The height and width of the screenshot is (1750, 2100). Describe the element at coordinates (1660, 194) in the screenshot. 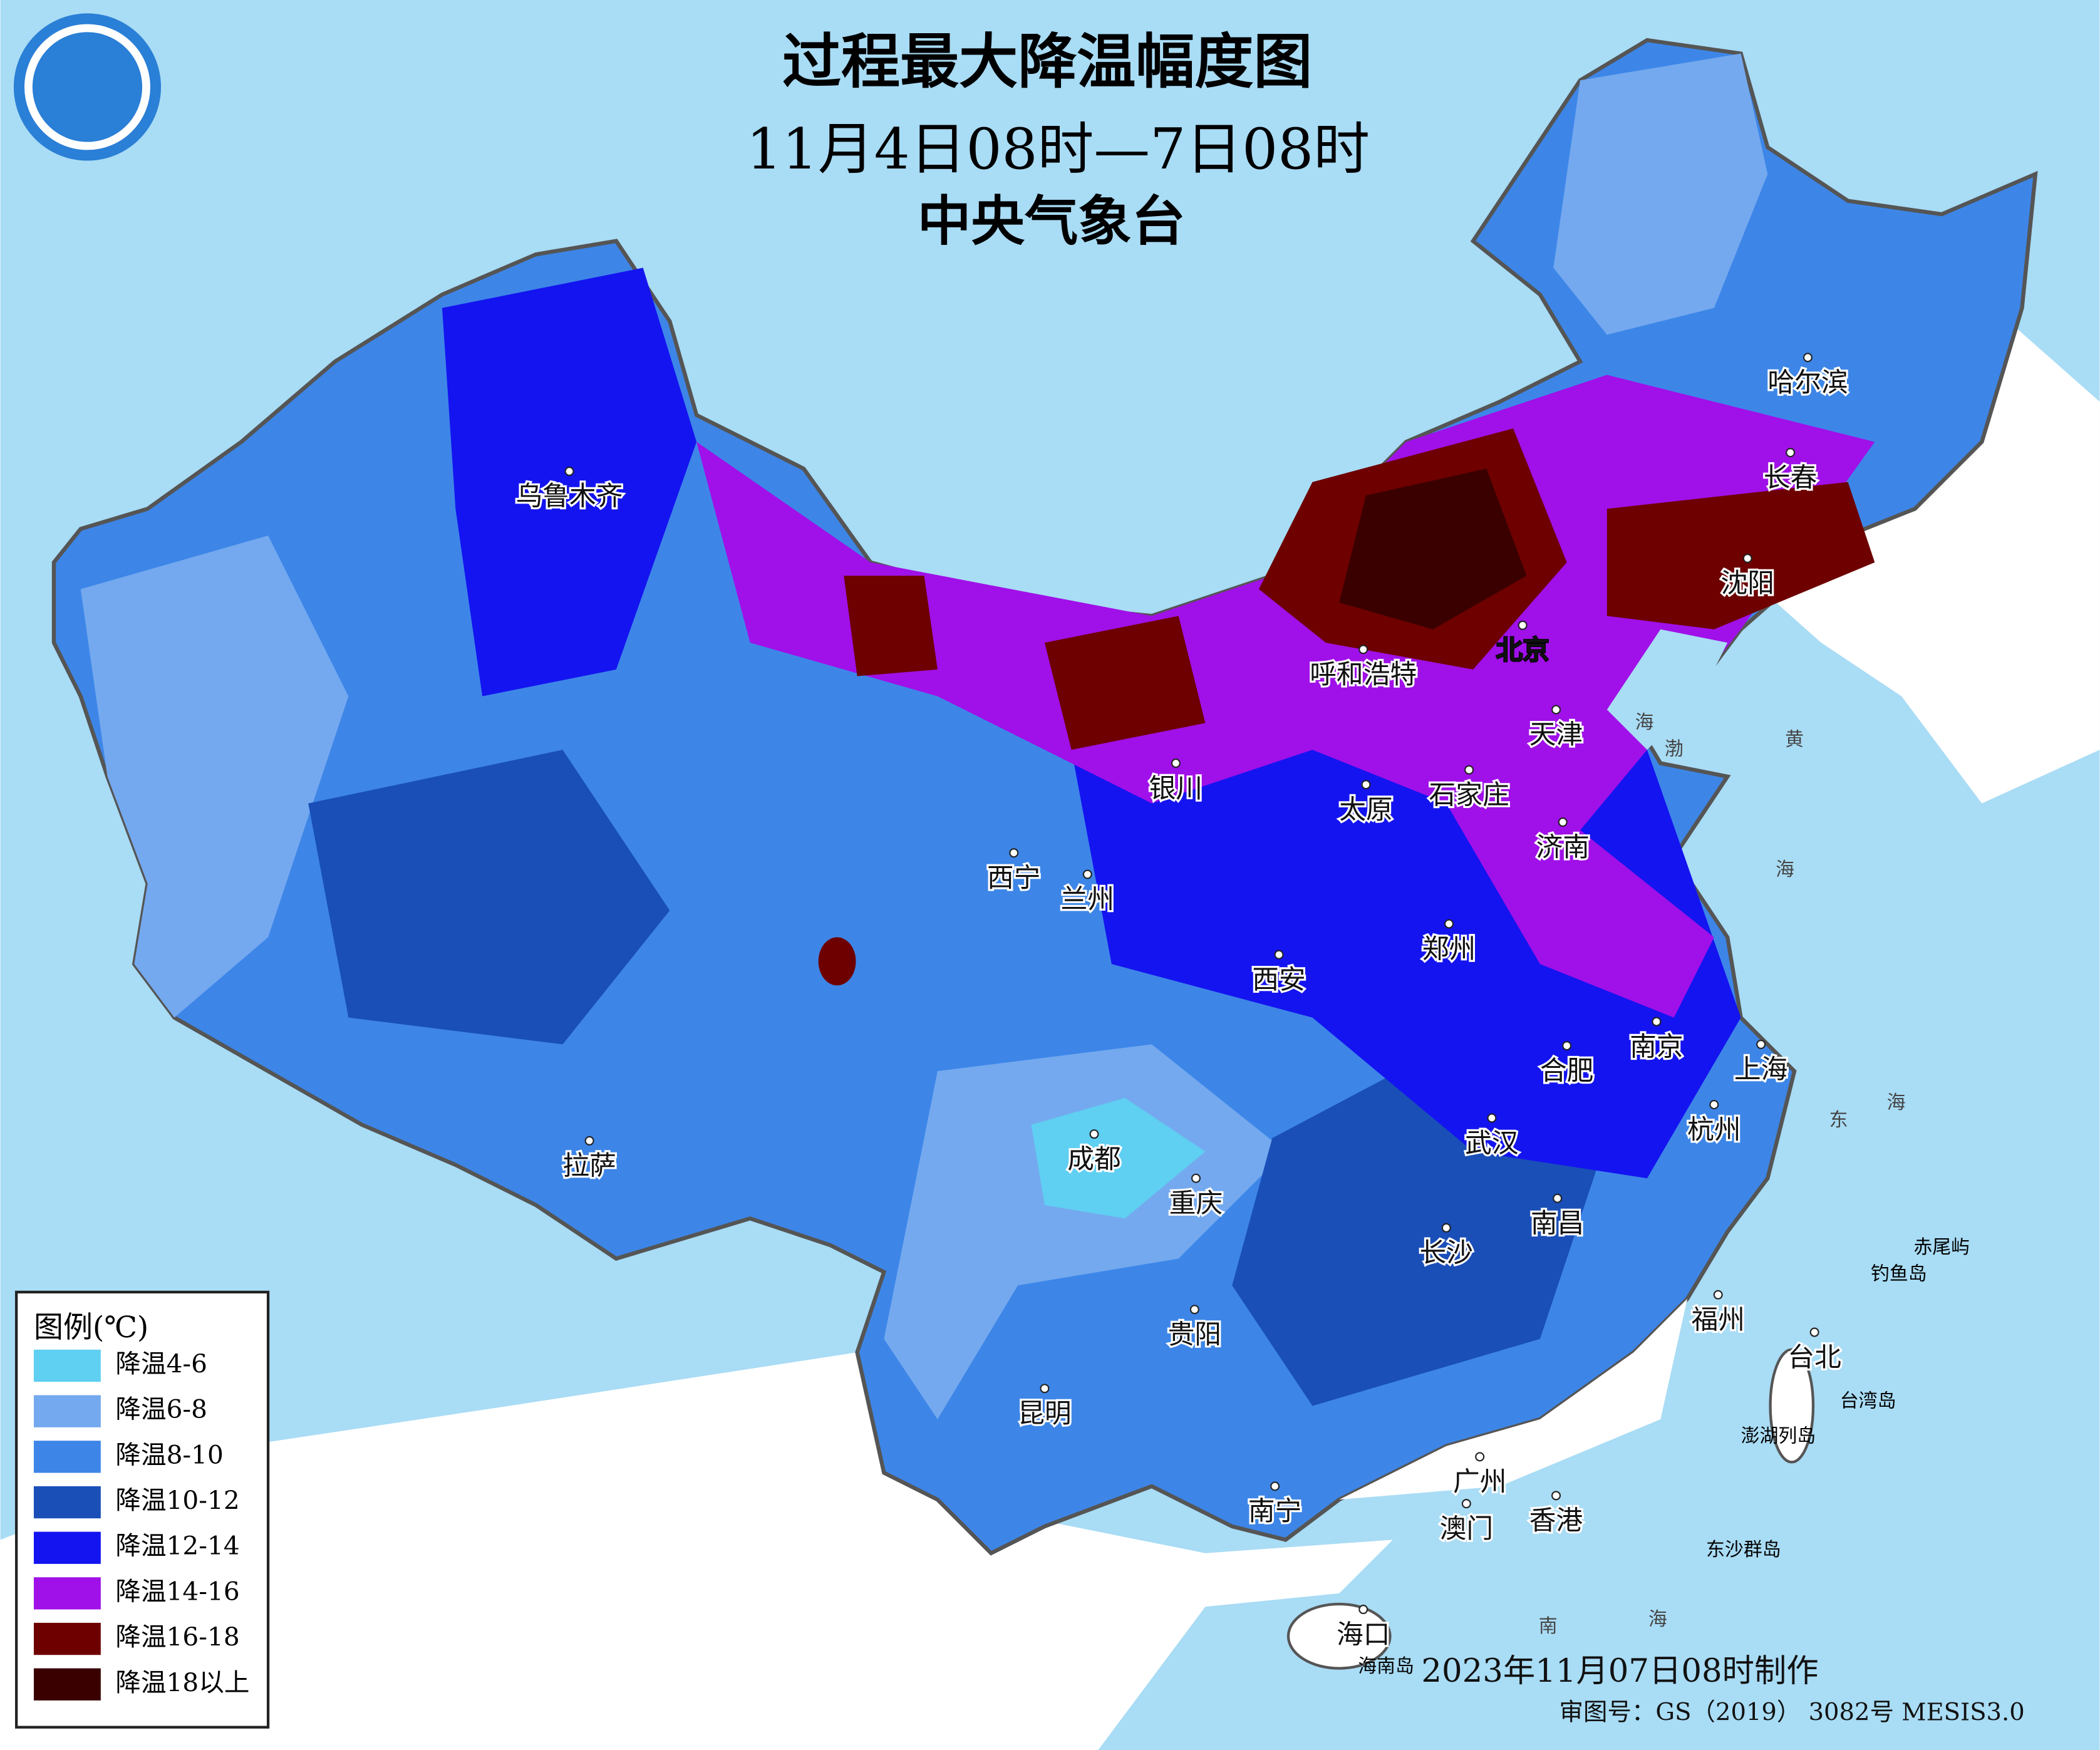

I see `zone-northeast` at that location.